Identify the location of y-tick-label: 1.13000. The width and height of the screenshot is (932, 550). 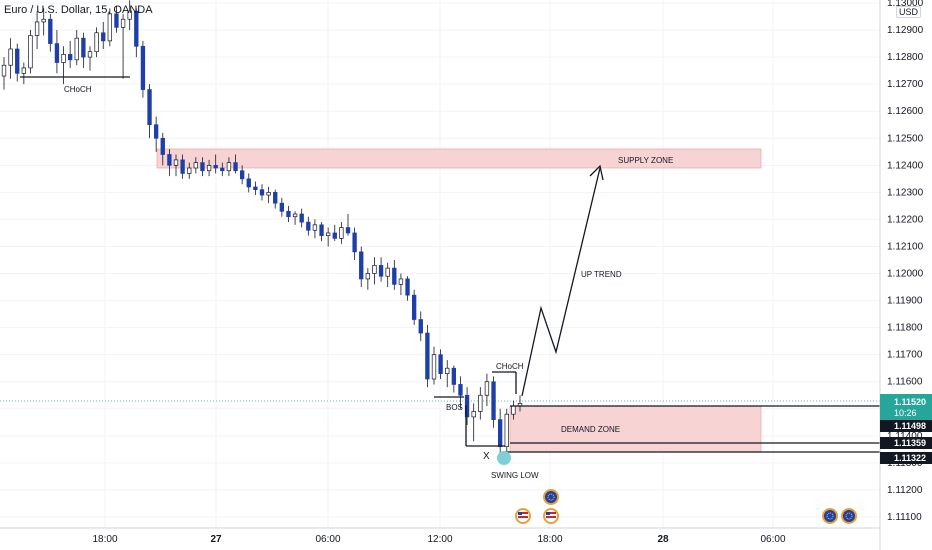
(905, 4).